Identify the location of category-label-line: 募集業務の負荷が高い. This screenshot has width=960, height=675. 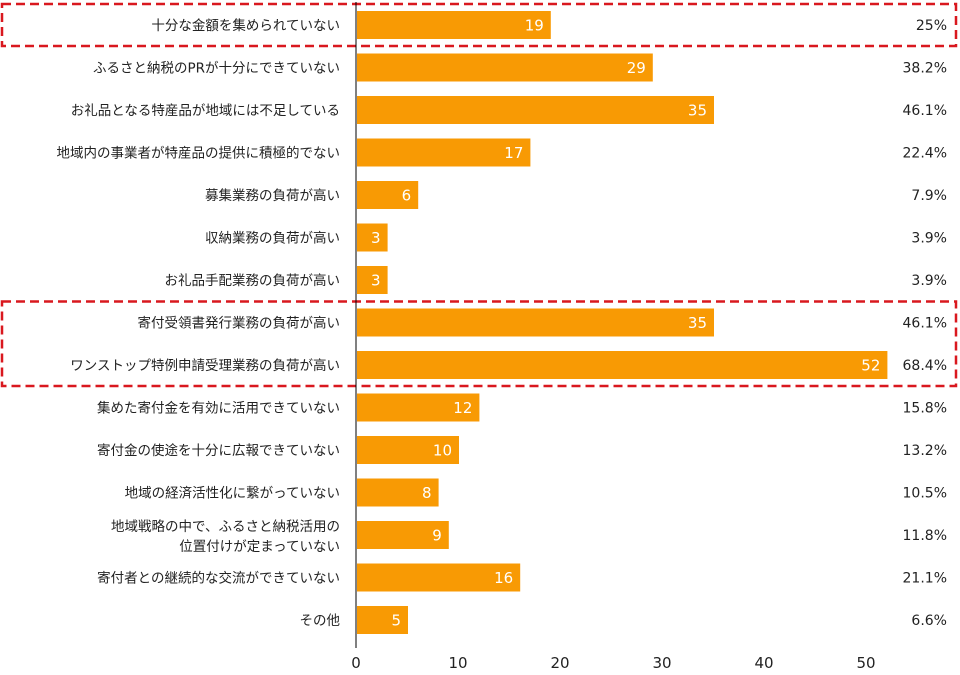
(272, 195).